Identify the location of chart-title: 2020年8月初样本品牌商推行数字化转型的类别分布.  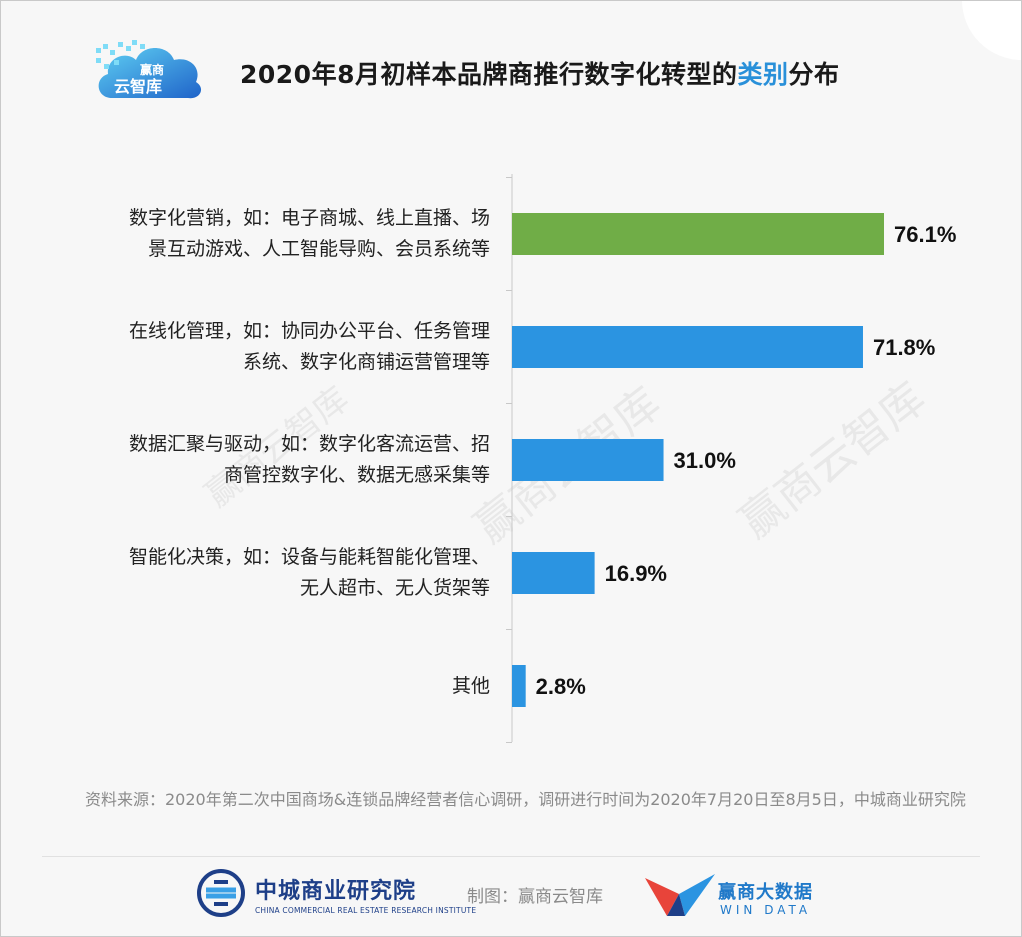
(540, 73).